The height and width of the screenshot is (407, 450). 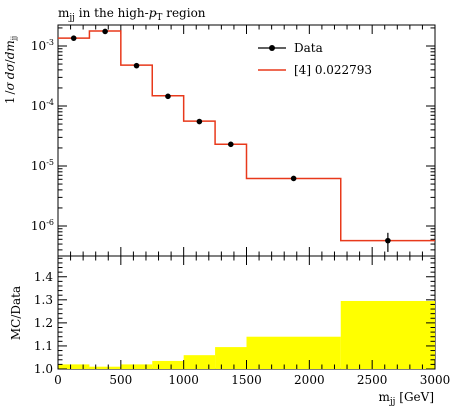 I want to click on legend-entry-mc: [4] 0.022793, so click(x=315, y=70).